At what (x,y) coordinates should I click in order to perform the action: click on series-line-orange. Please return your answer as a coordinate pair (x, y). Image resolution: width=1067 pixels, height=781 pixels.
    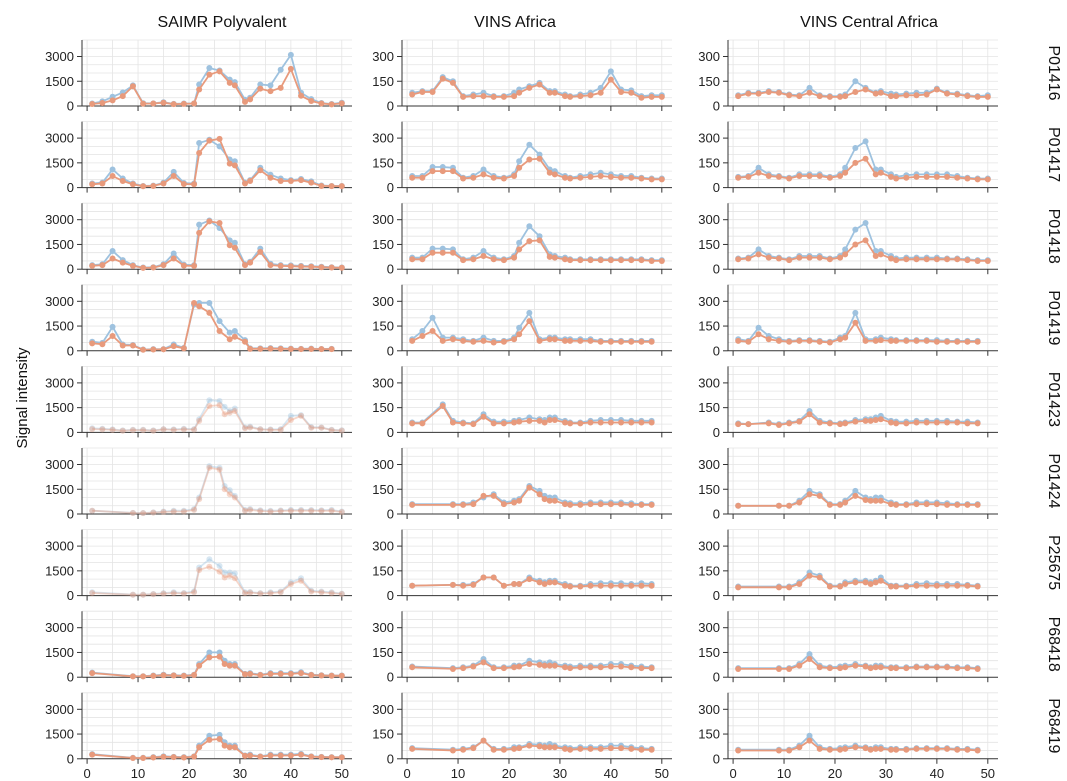
    Looking at the image, I should click on (217, 666).